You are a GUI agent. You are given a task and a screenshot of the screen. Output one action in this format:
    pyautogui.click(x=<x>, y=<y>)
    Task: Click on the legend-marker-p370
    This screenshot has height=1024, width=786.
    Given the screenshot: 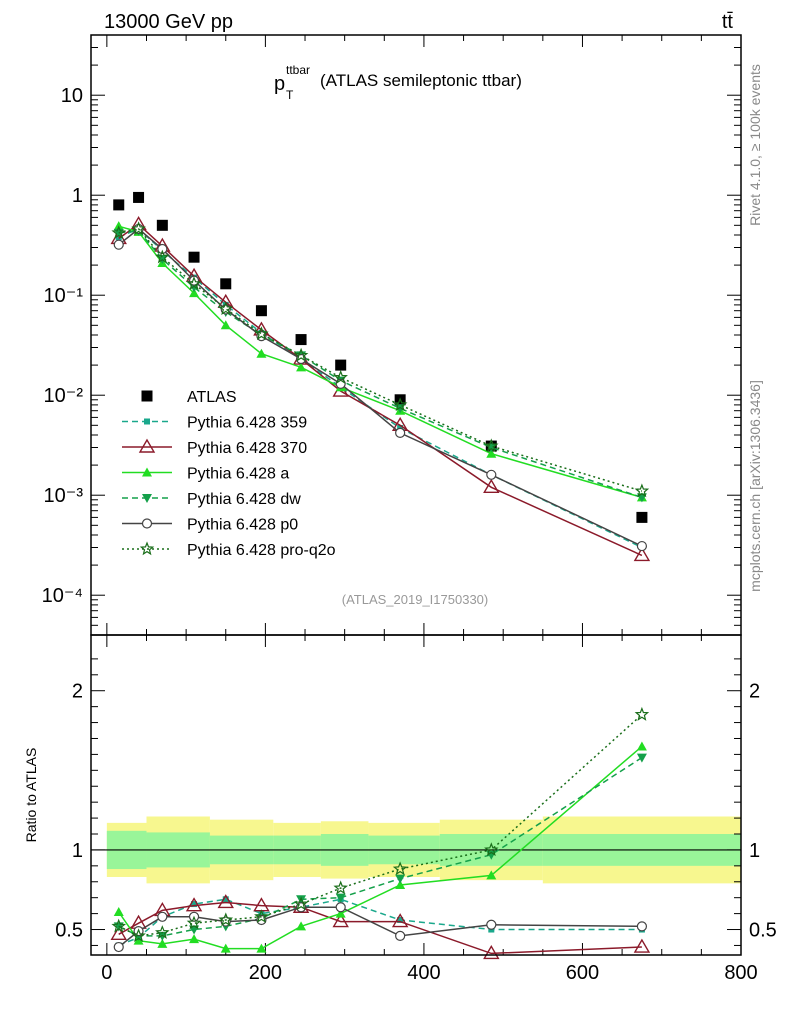 What is the action you would take?
    pyautogui.click(x=147, y=445)
    